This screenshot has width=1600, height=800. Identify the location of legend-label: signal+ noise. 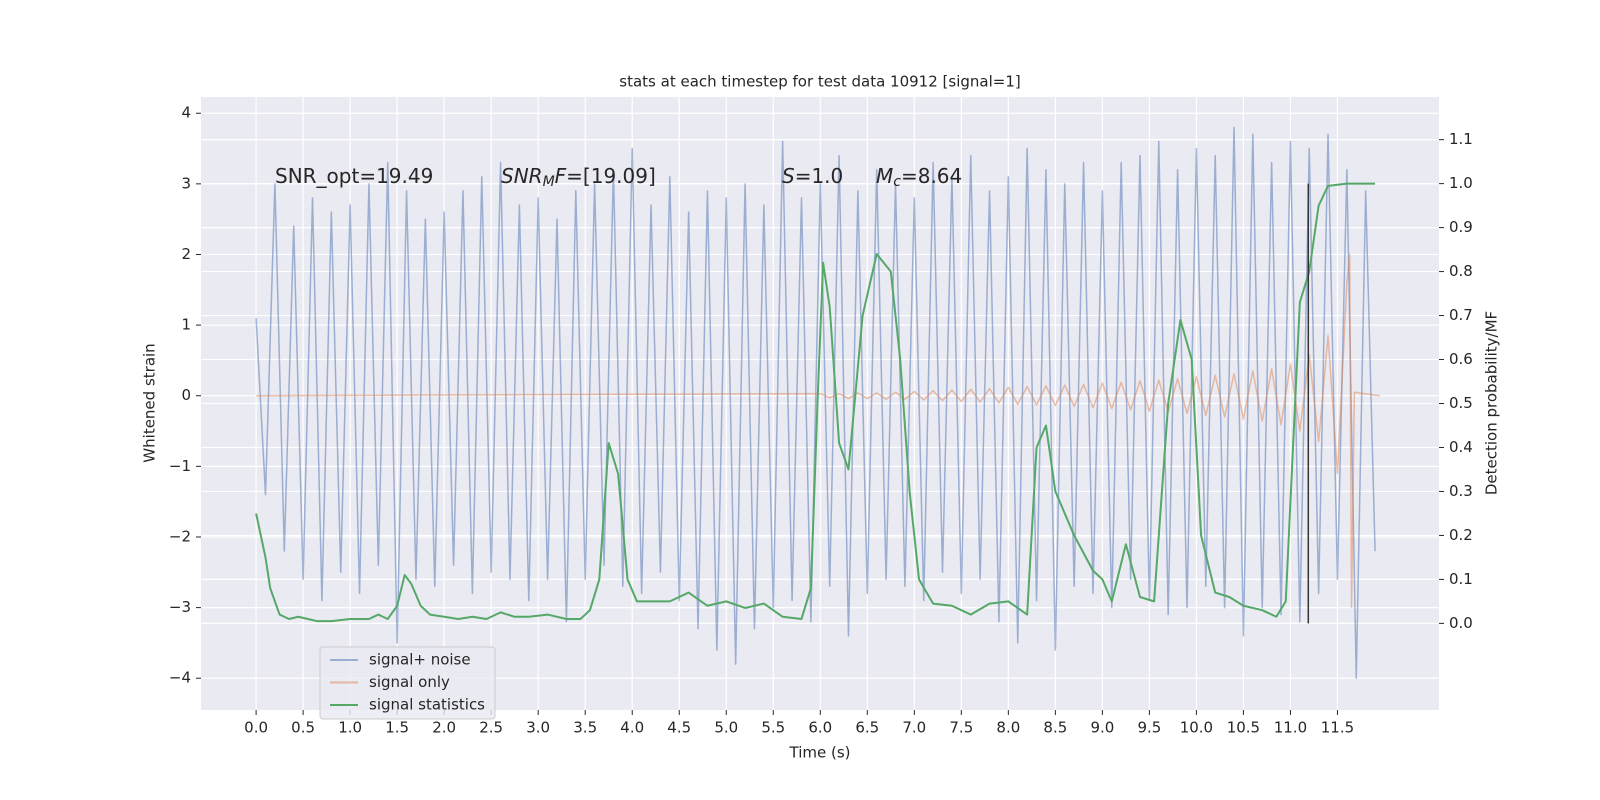
(420, 660).